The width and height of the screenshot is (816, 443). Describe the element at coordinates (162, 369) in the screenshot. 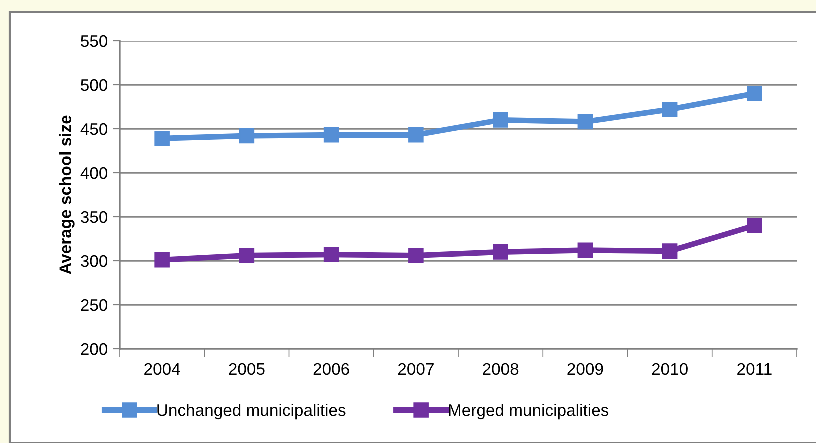

I see `x-tick-label: 2004` at that location.